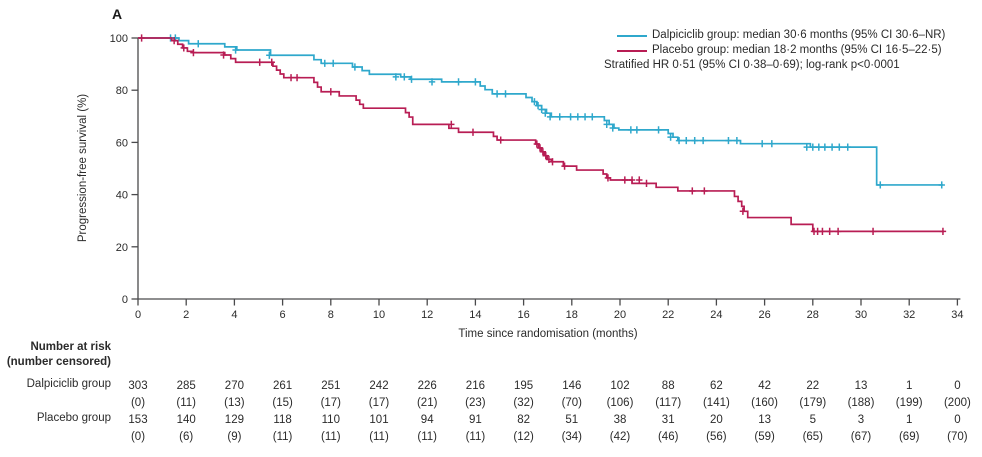  What do you see at coordinates (331, 420) in the screenshot?
I see `risk-at-risk-value: 110` at bounding box center [331, 420].